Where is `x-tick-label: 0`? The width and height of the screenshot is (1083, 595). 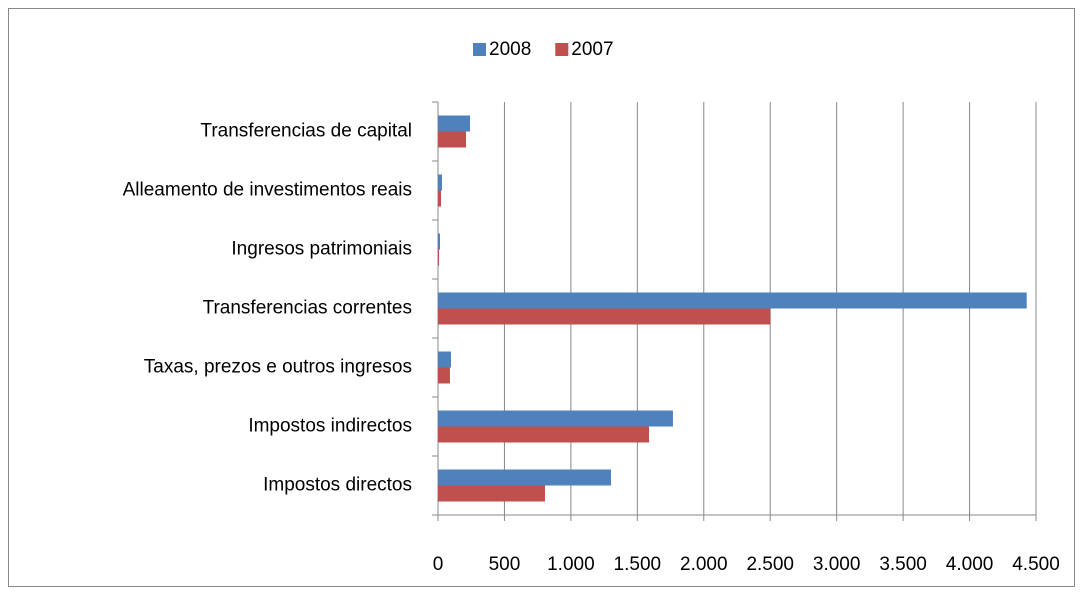 x-tick-label: 0 is located at coordinates (438, 564).